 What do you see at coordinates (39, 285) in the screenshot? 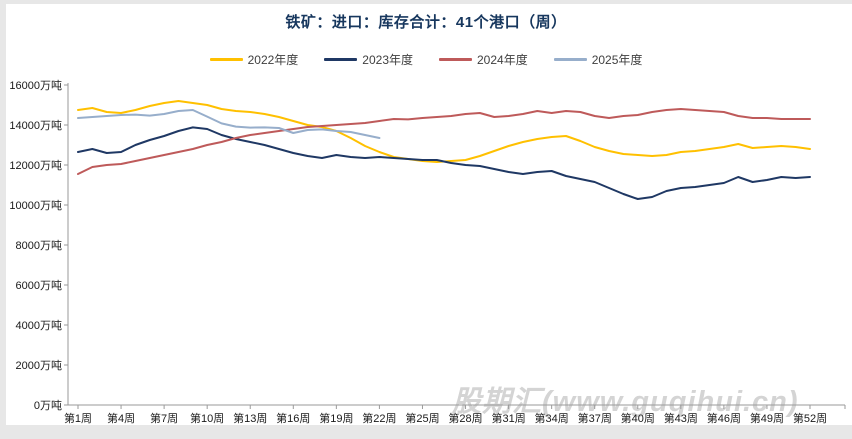
I see `y-axis-tick-label: 6000万吨` at bounding box center [39, 285].